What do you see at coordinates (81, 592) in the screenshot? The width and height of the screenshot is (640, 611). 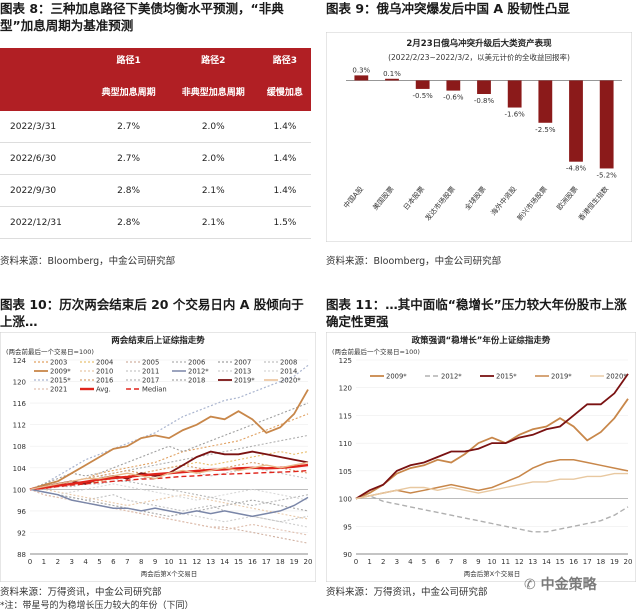 I see `fig10-source: 资料来源：万得资讯，中金公司研究部` at bounding box center [81, 592].